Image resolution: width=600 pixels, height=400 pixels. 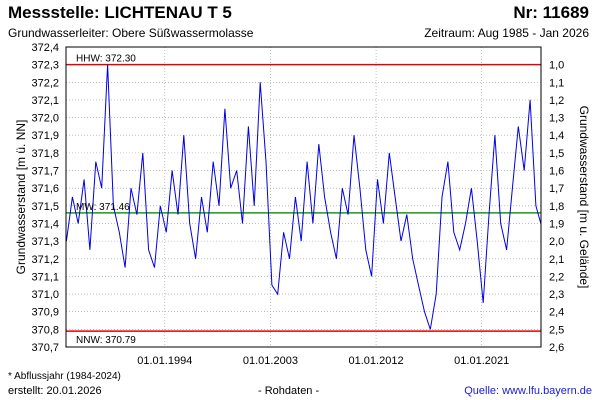 What do you see at coordinates (584, 197) in the screenshot?
I see `y-axis-label-right: Grundwasserstand [m u. Gelände]` at bounding box center [584, 197].